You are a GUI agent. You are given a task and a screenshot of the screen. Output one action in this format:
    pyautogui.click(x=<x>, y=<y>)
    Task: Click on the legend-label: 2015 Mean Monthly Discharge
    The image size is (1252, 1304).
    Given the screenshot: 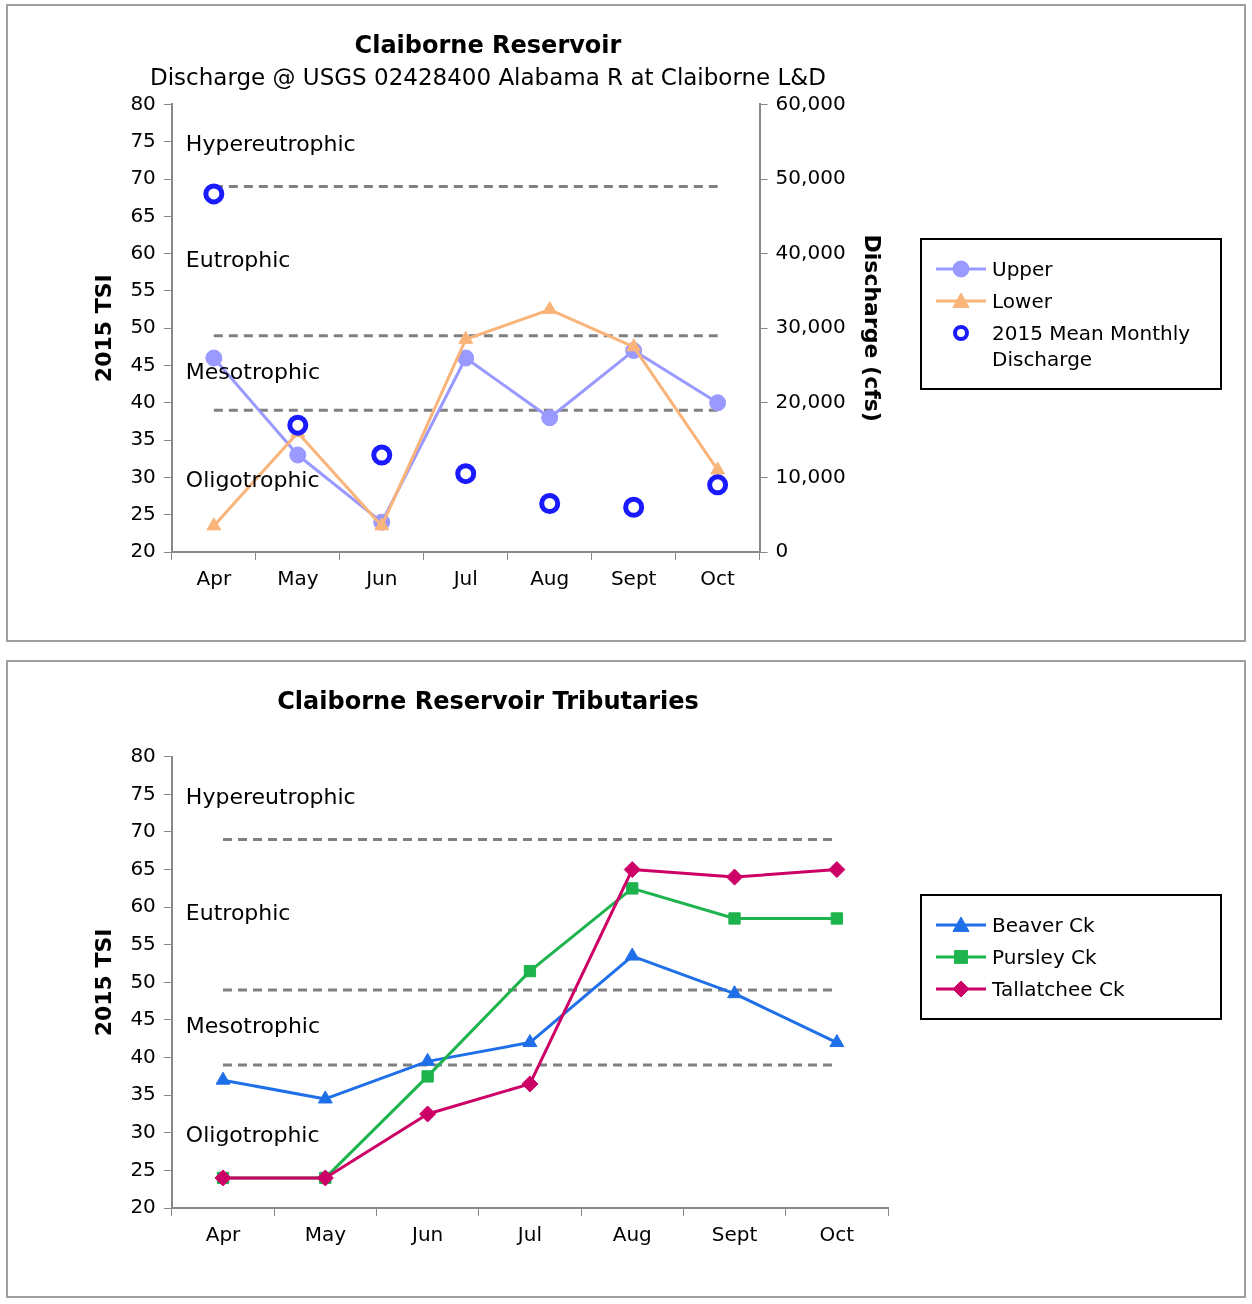 What is the action you would take?
    pyautogui.click(x=1092, y=346)
    